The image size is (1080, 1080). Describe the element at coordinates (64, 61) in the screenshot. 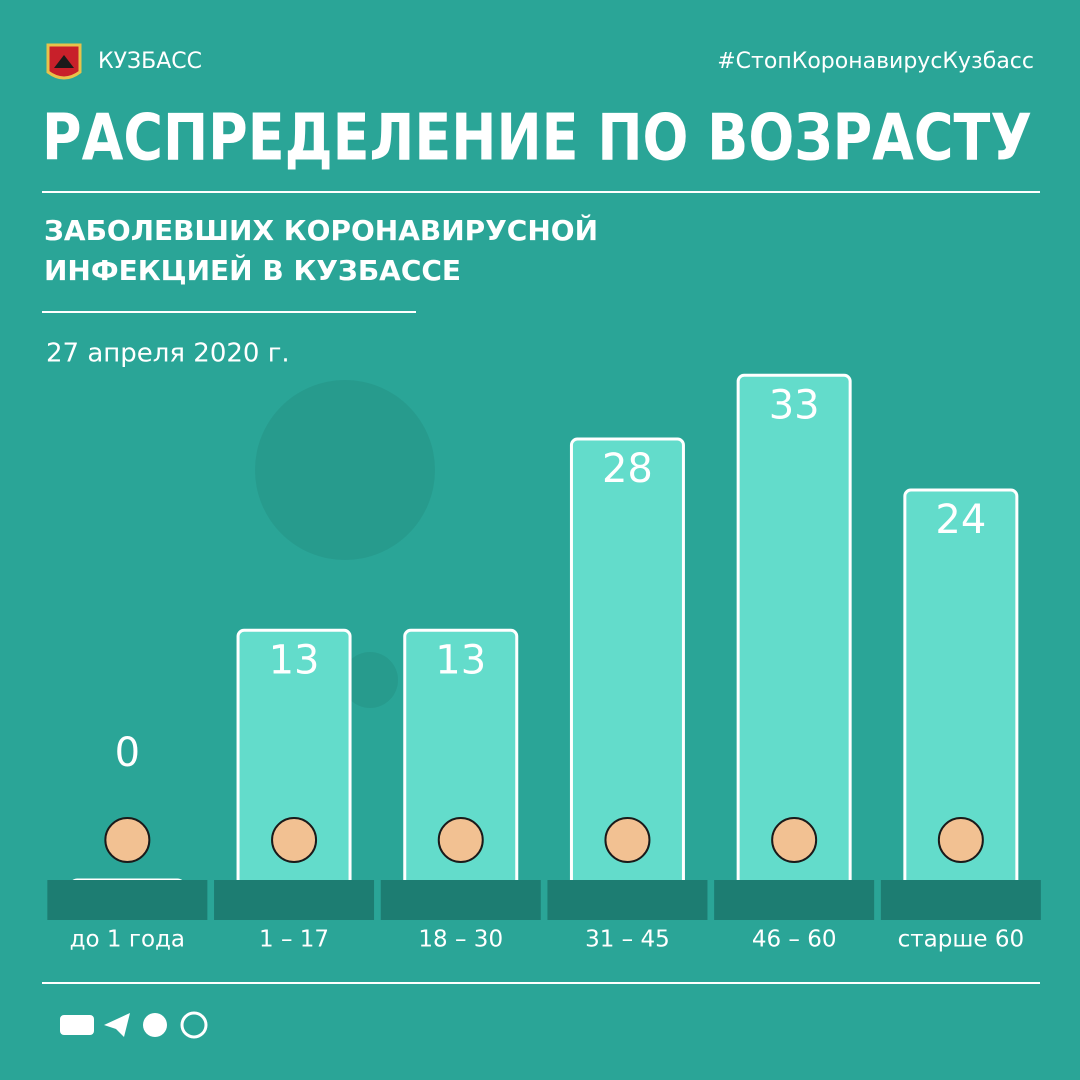

I see `logo` at that location.